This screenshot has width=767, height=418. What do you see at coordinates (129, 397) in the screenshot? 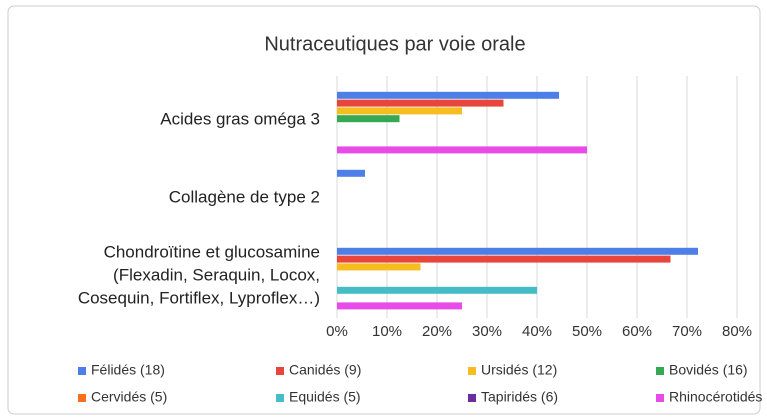
I see `legend-label: Cervidés (5)` at bounding box center [129, 397].